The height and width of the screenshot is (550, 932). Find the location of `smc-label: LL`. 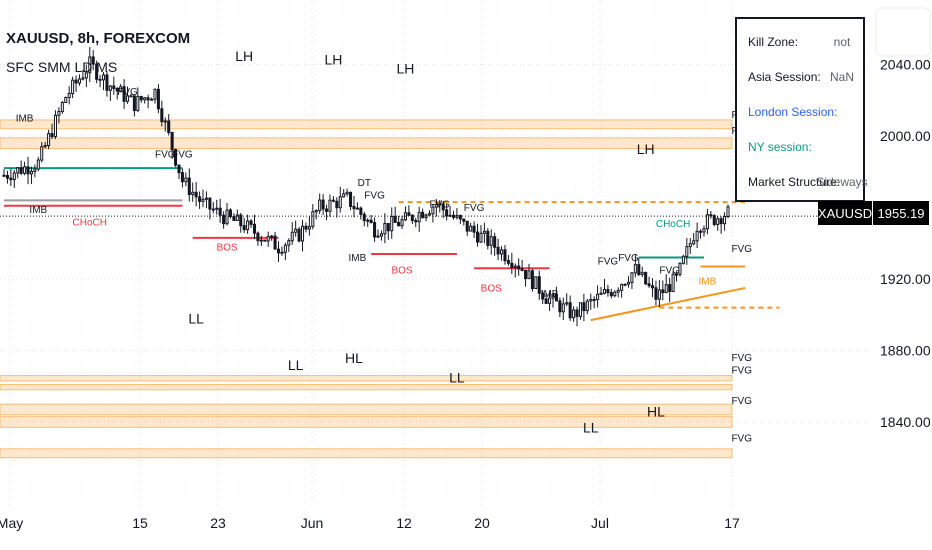

smc-label: LL is located at coordinates (591, 428).